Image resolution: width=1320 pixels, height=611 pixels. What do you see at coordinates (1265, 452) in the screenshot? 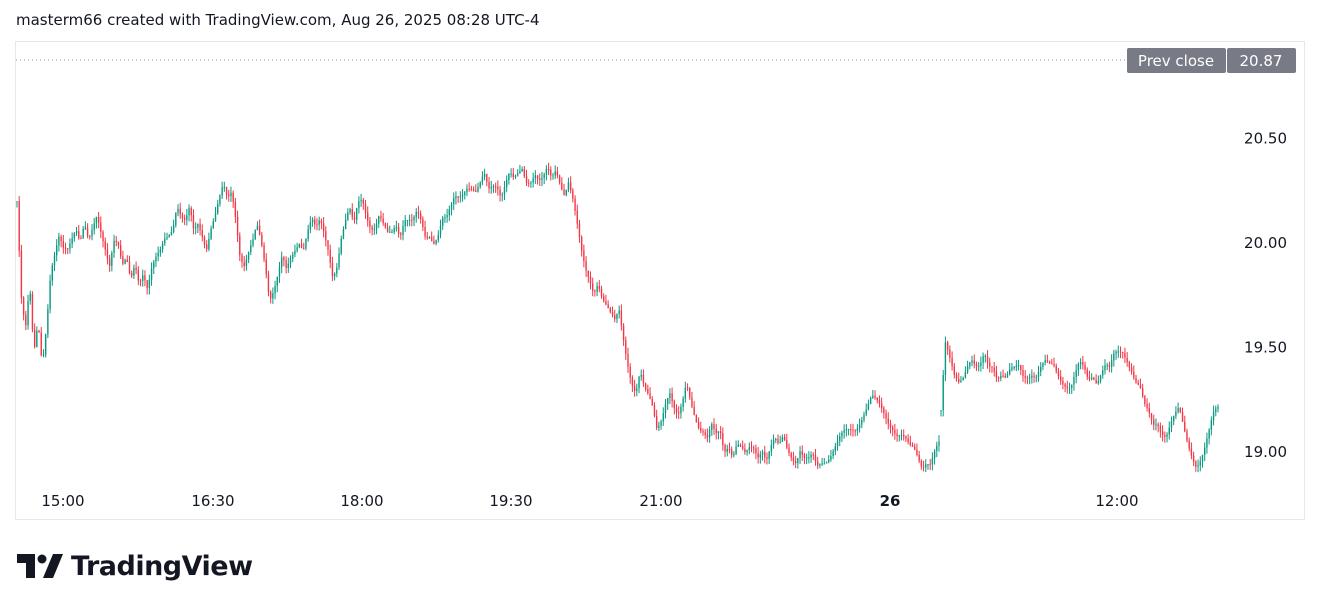
I see `y-tick-label: 19.00` at bounding box center [1265, 452].